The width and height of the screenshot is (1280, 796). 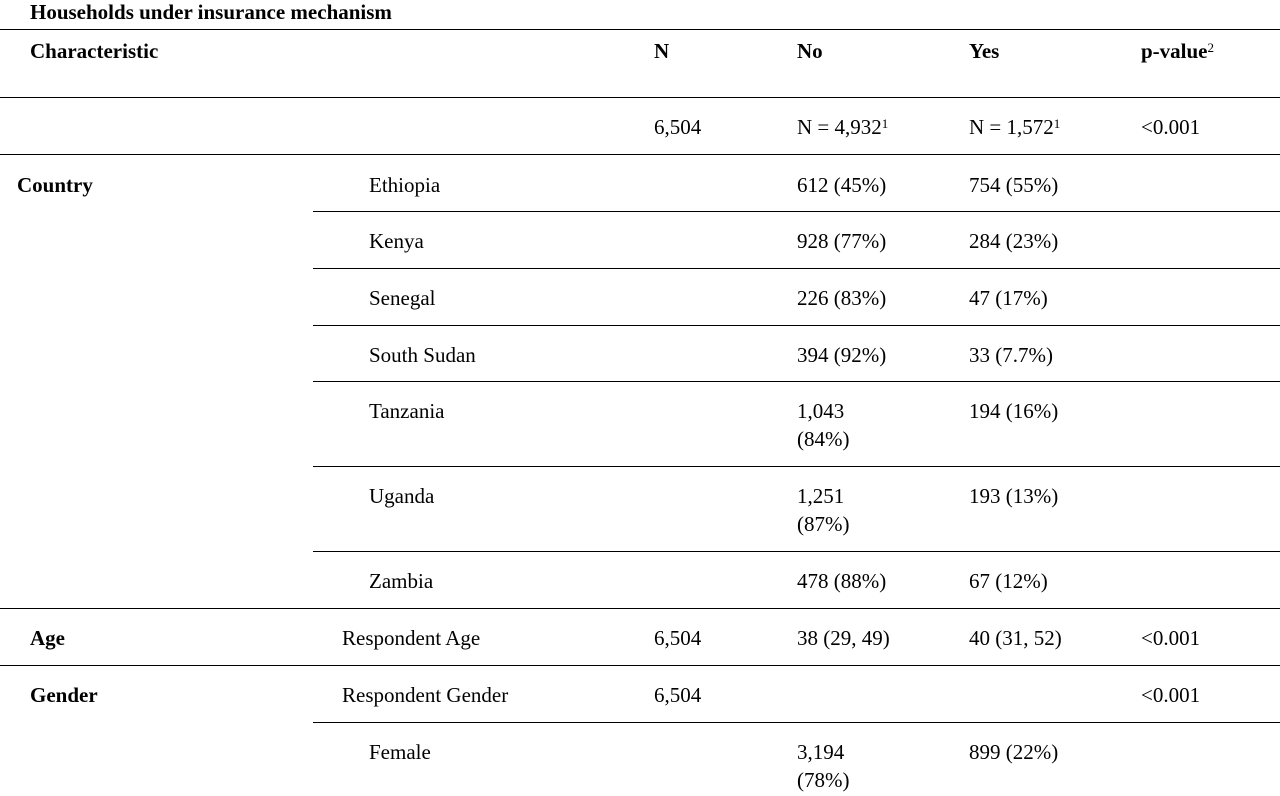 What do you see at coordinates (640, 608) in the screenshot?
I see `rule-country-end` at bounding box center [640, 608].